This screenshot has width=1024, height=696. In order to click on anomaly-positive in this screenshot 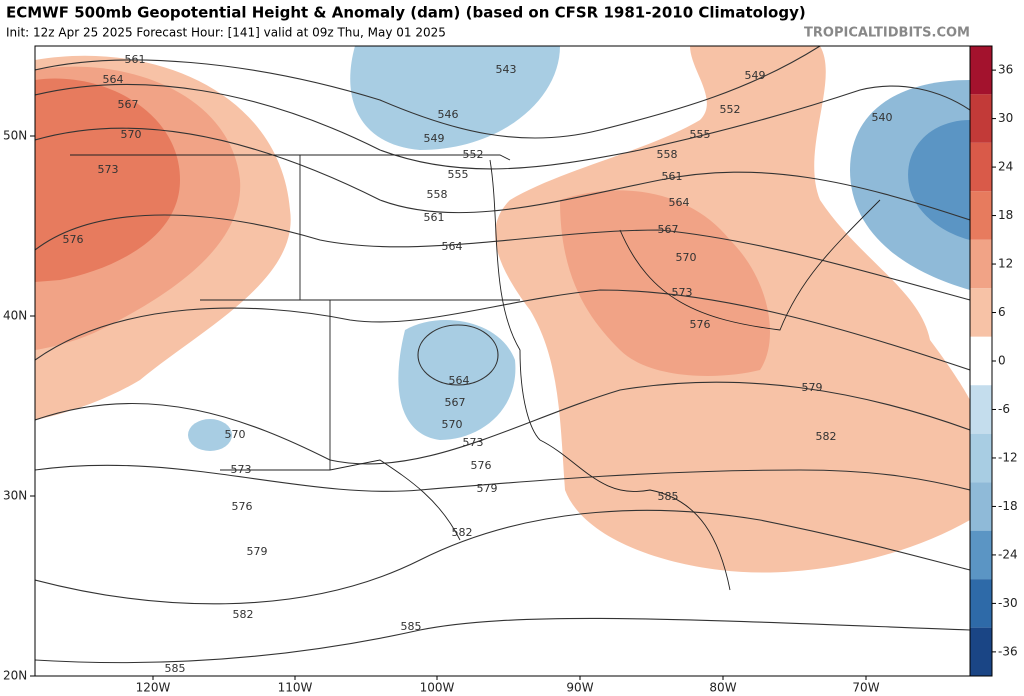, I will do `click(665, 283)`.